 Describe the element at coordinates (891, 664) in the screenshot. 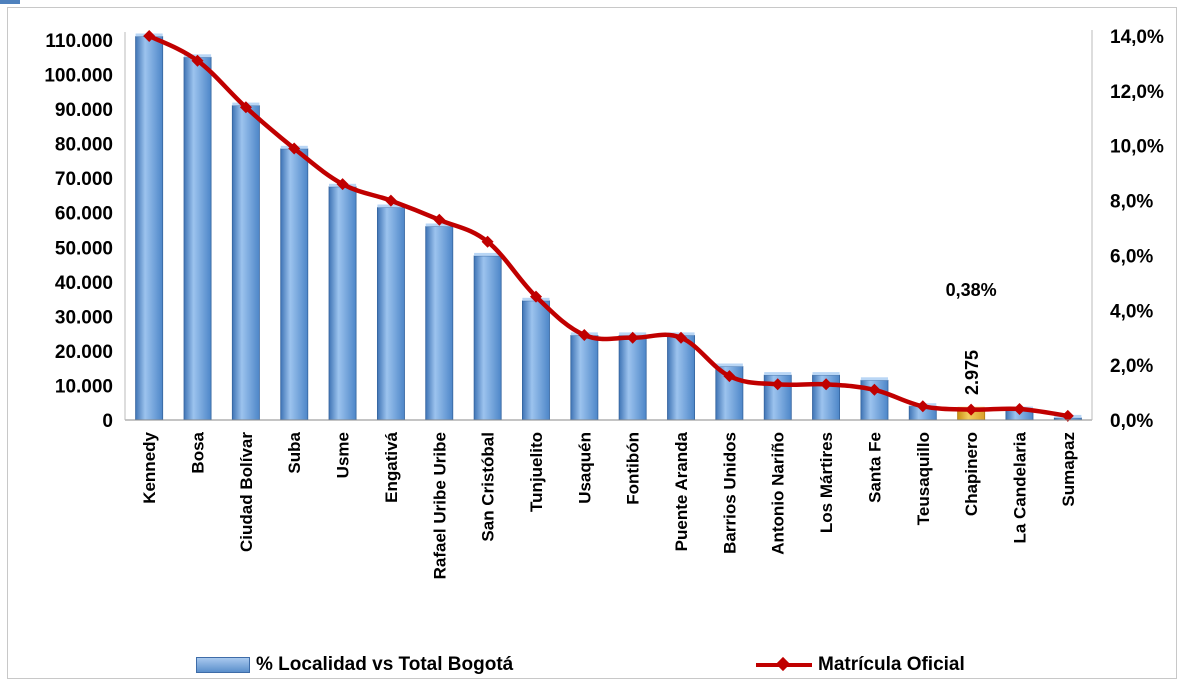

I see `legend-line-label: Matrícula Oficial` at that location.